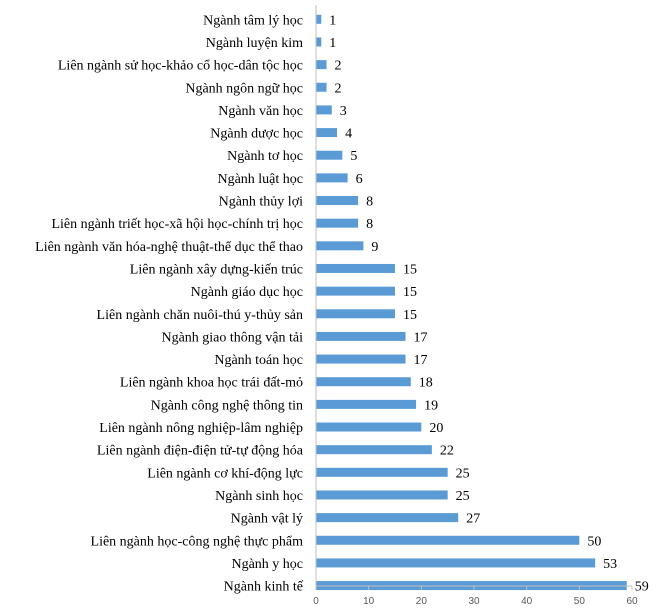 This screenshot has height=611, width=660. What do you see at coordinates (211, 383) in the screenshot?
I see `category-label: Liên ngành khoa học trái đất-mỏ` at bounding box center [211, 383].